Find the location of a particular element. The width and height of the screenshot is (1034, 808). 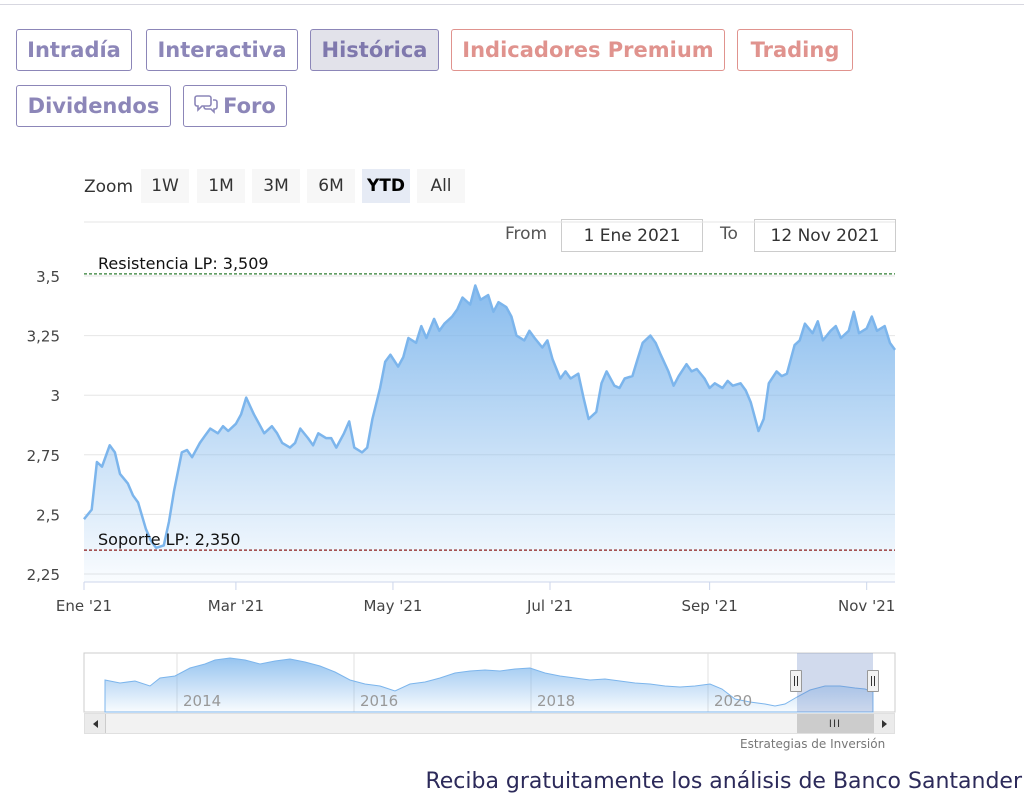

navigator-year-label: 2020 is located at coordinates (733, 701).